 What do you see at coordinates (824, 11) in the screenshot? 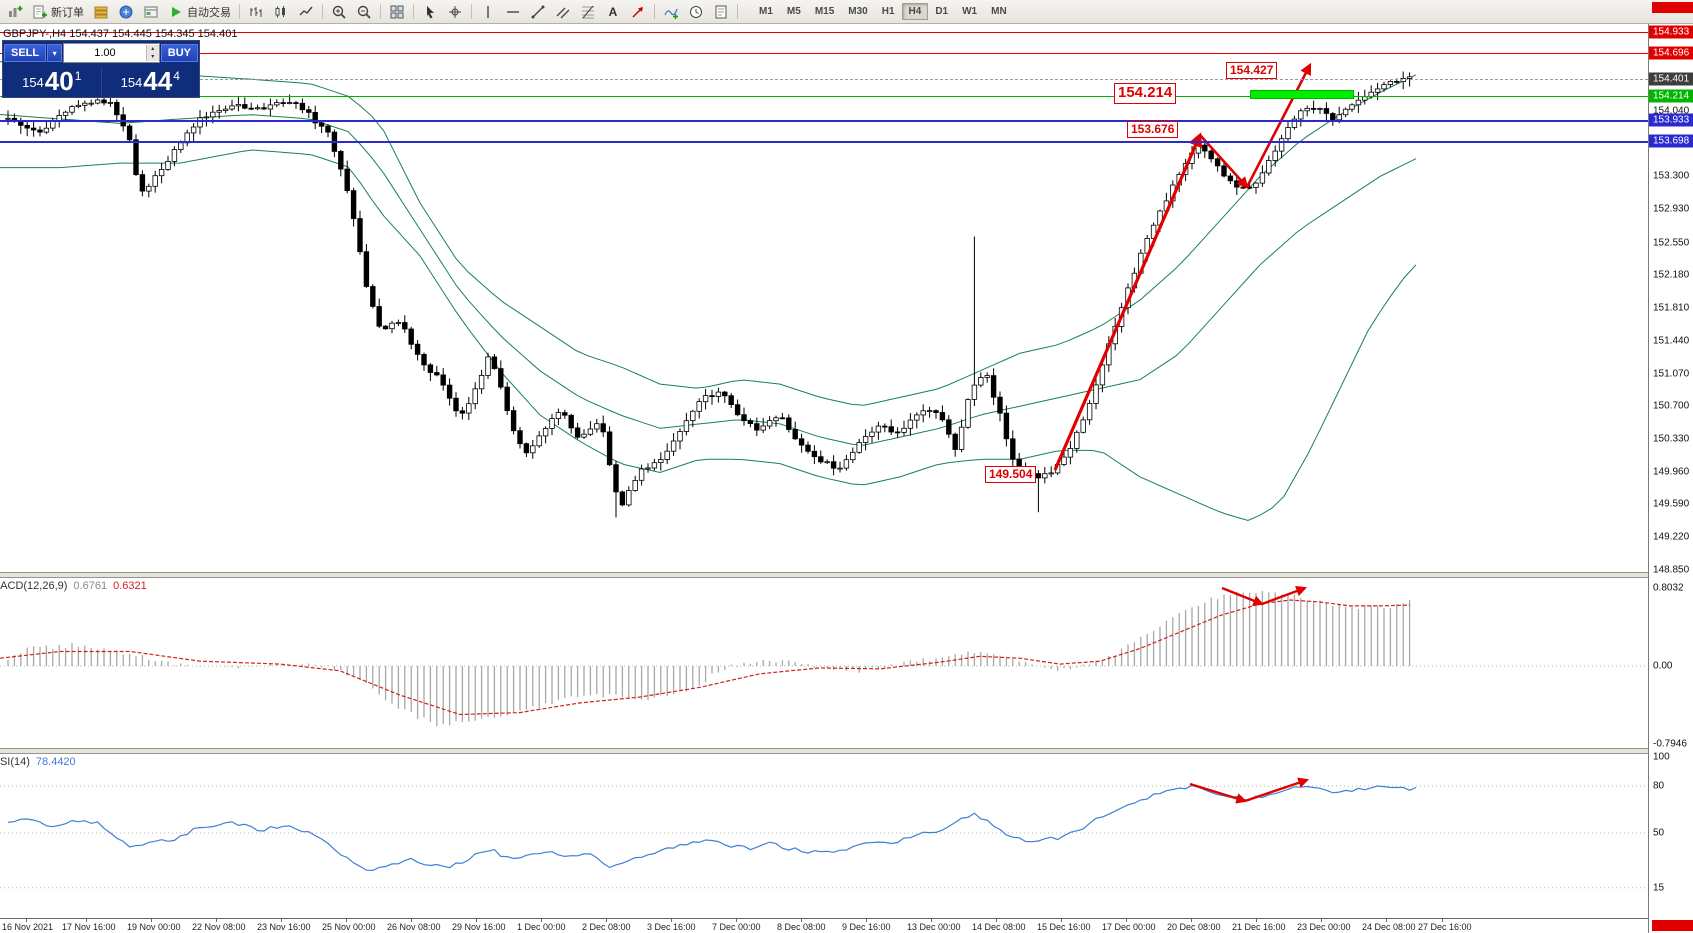
I see `timeframe-m15-button: M15` at bounding box center [824, 11].